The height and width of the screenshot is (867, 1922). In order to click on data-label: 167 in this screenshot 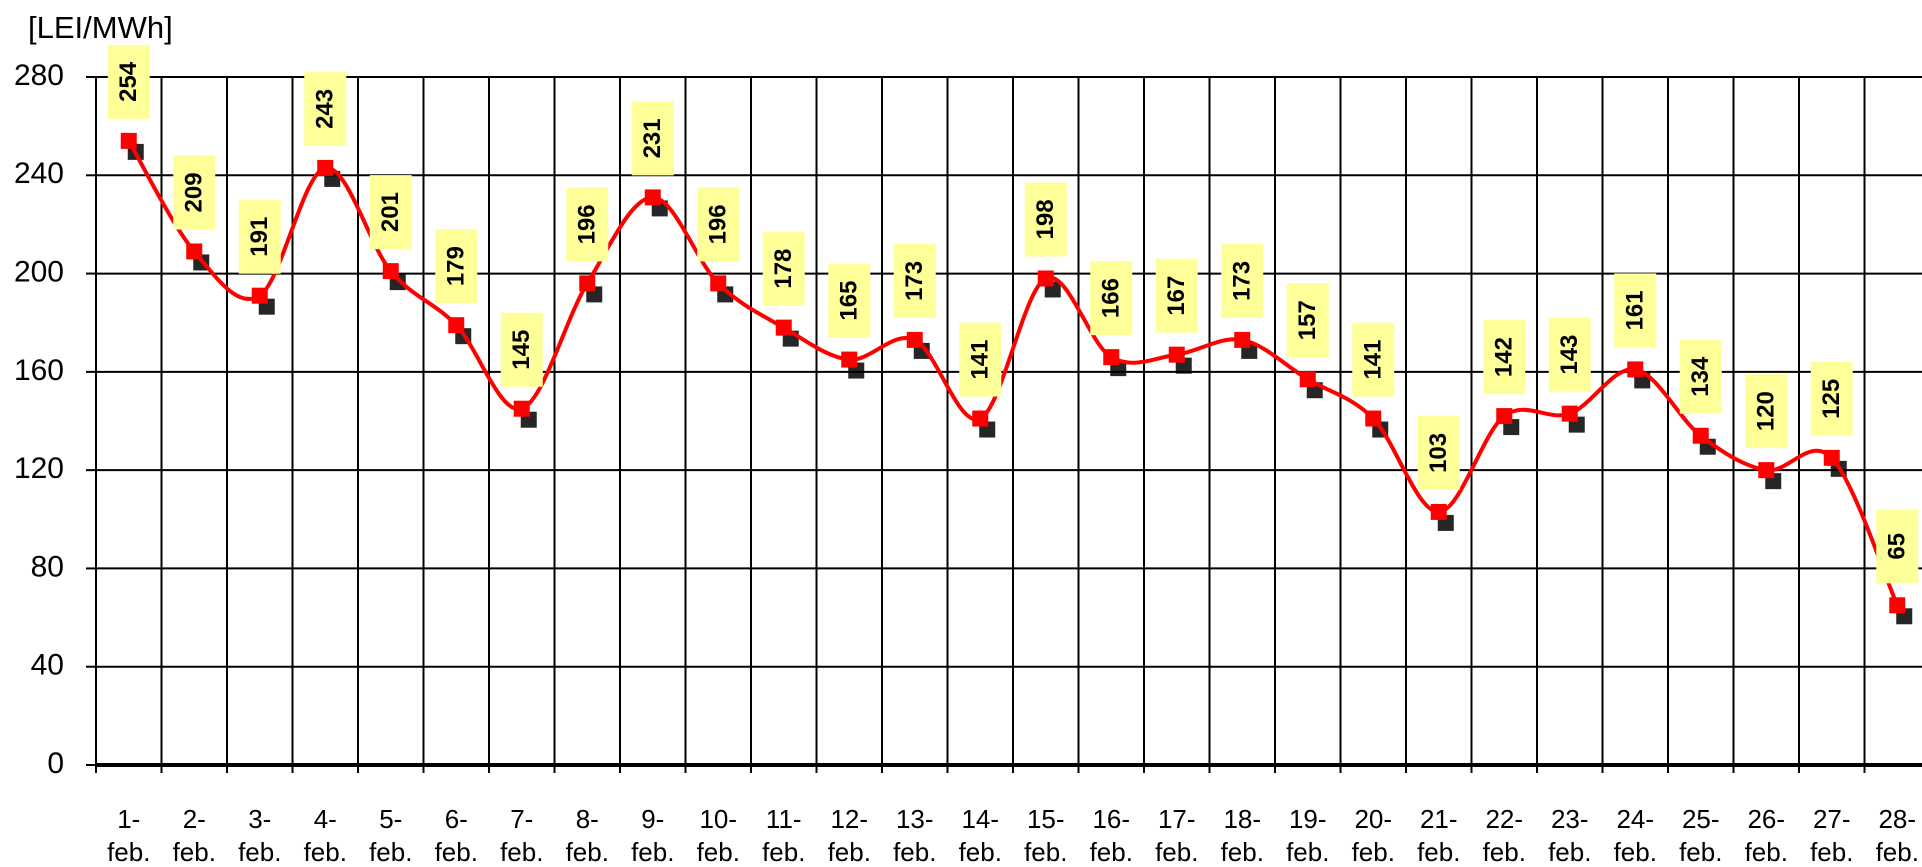, I will do `click(1176, 296)`.